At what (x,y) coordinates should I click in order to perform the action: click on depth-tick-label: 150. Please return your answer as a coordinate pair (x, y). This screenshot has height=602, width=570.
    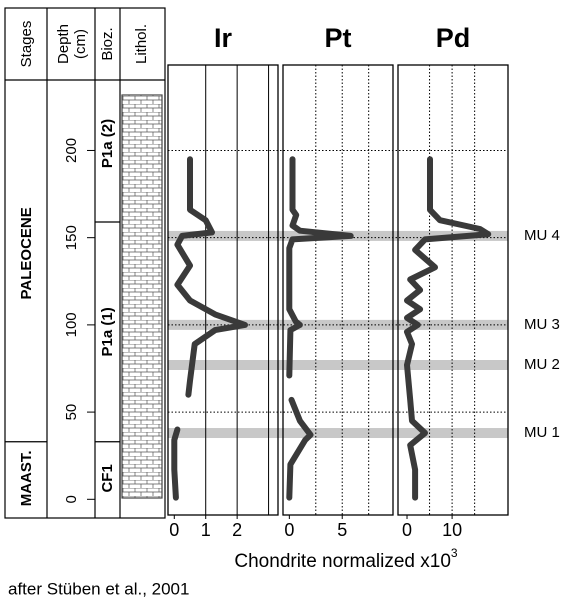
    Looking at the image, I should click on (71, 237).